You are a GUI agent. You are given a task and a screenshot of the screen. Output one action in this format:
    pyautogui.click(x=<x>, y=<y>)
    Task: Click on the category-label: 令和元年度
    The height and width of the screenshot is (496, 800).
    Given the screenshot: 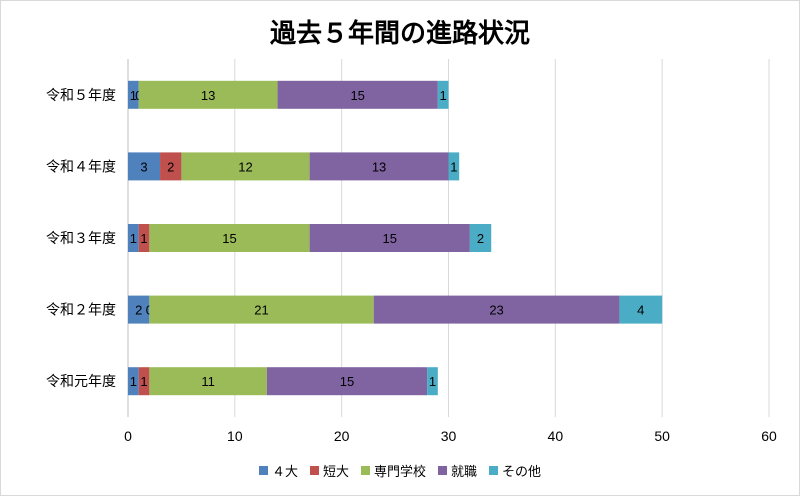 What is the action you would take?
    pyautogui.click(x=81, y=382)
    